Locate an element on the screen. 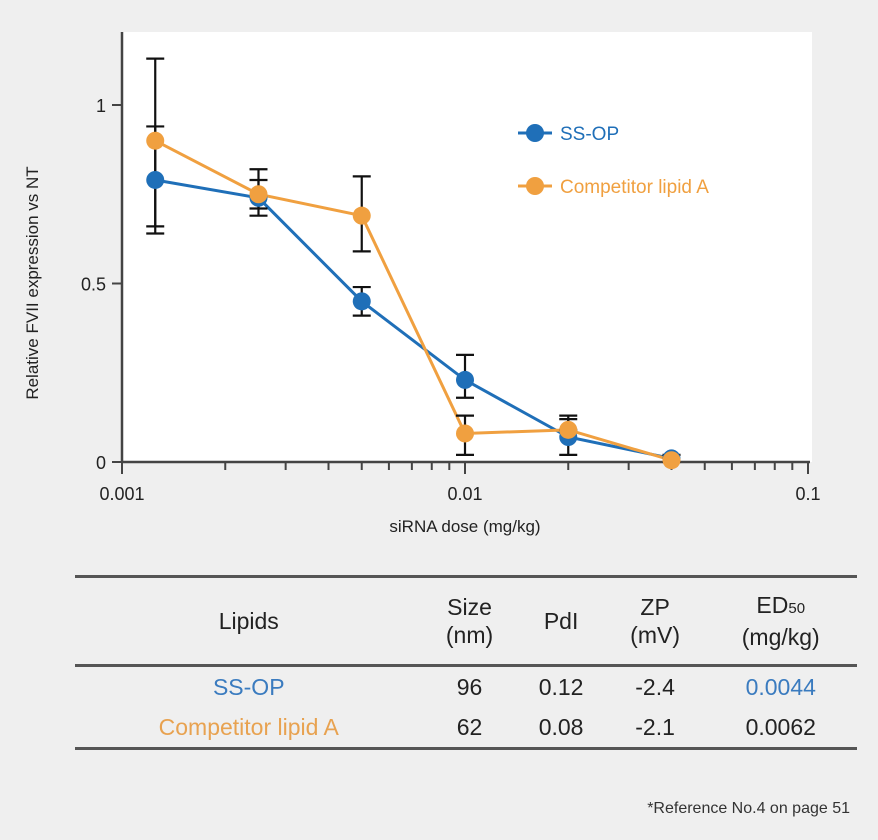  cell-pdi: 0.12 is located at coordinates (561, 686).